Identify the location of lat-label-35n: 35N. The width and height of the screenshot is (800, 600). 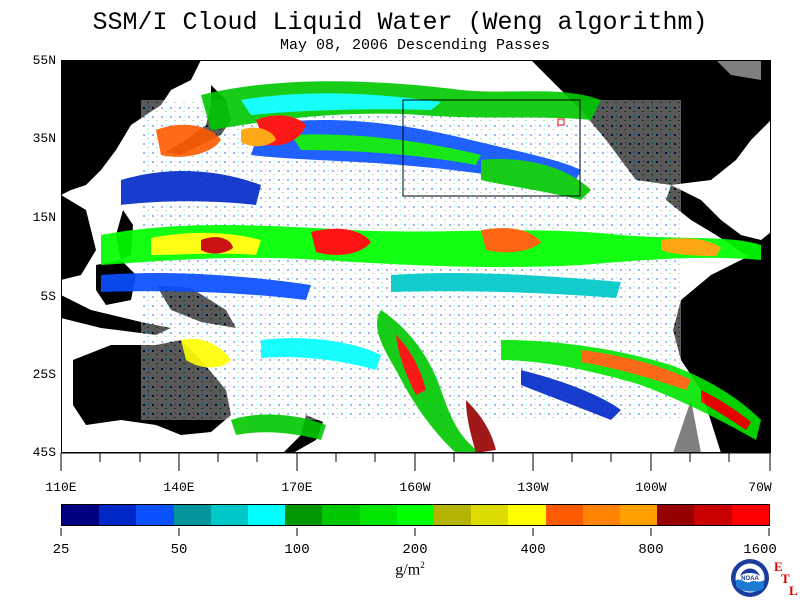
(44, 138).